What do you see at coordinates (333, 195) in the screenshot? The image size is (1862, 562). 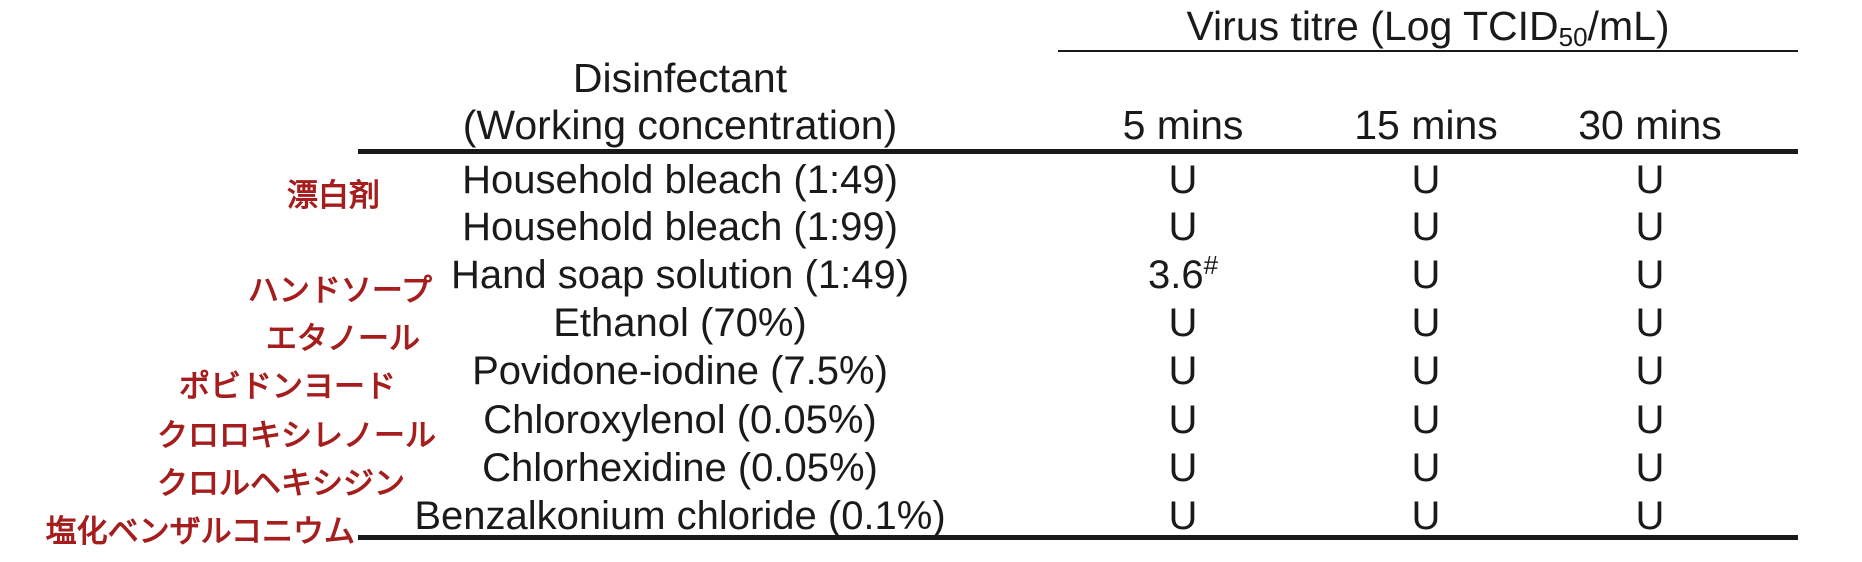 I see `japanese-label: 漂白剤` at bounding box center [333, 195].